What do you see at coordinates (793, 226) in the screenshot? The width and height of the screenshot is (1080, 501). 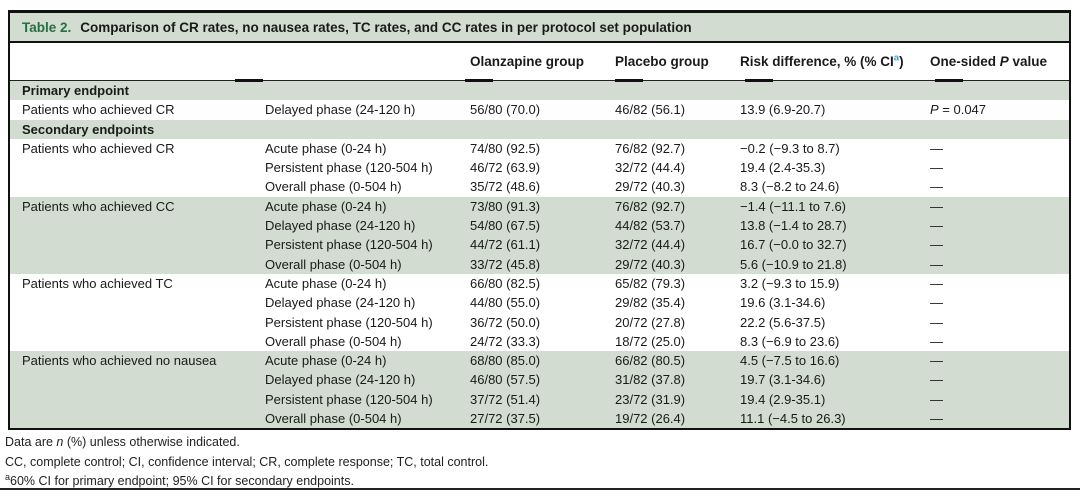 I see `cell-risk-difference: 13.8 (−1.4 to 28.7)` at bounding box center [793, 226].